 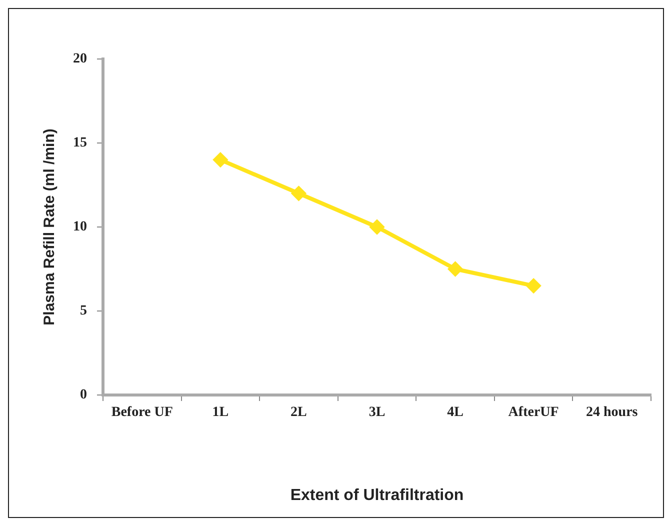 I want to click on x-tick-label: Before UF, so click(x=142, y=412).